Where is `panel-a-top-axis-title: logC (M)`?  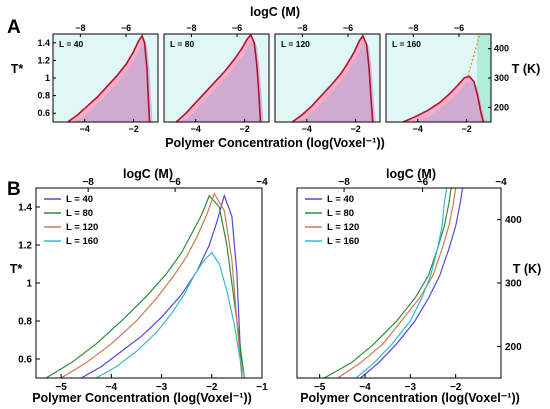
panel-a-top-axis-title: logC (M) is located at coordinates (275, 12).